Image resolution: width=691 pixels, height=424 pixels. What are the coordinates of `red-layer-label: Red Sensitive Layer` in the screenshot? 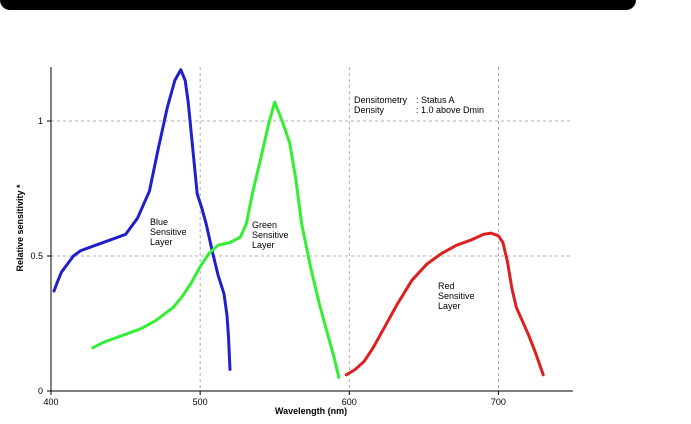 It's located at (456, 296).